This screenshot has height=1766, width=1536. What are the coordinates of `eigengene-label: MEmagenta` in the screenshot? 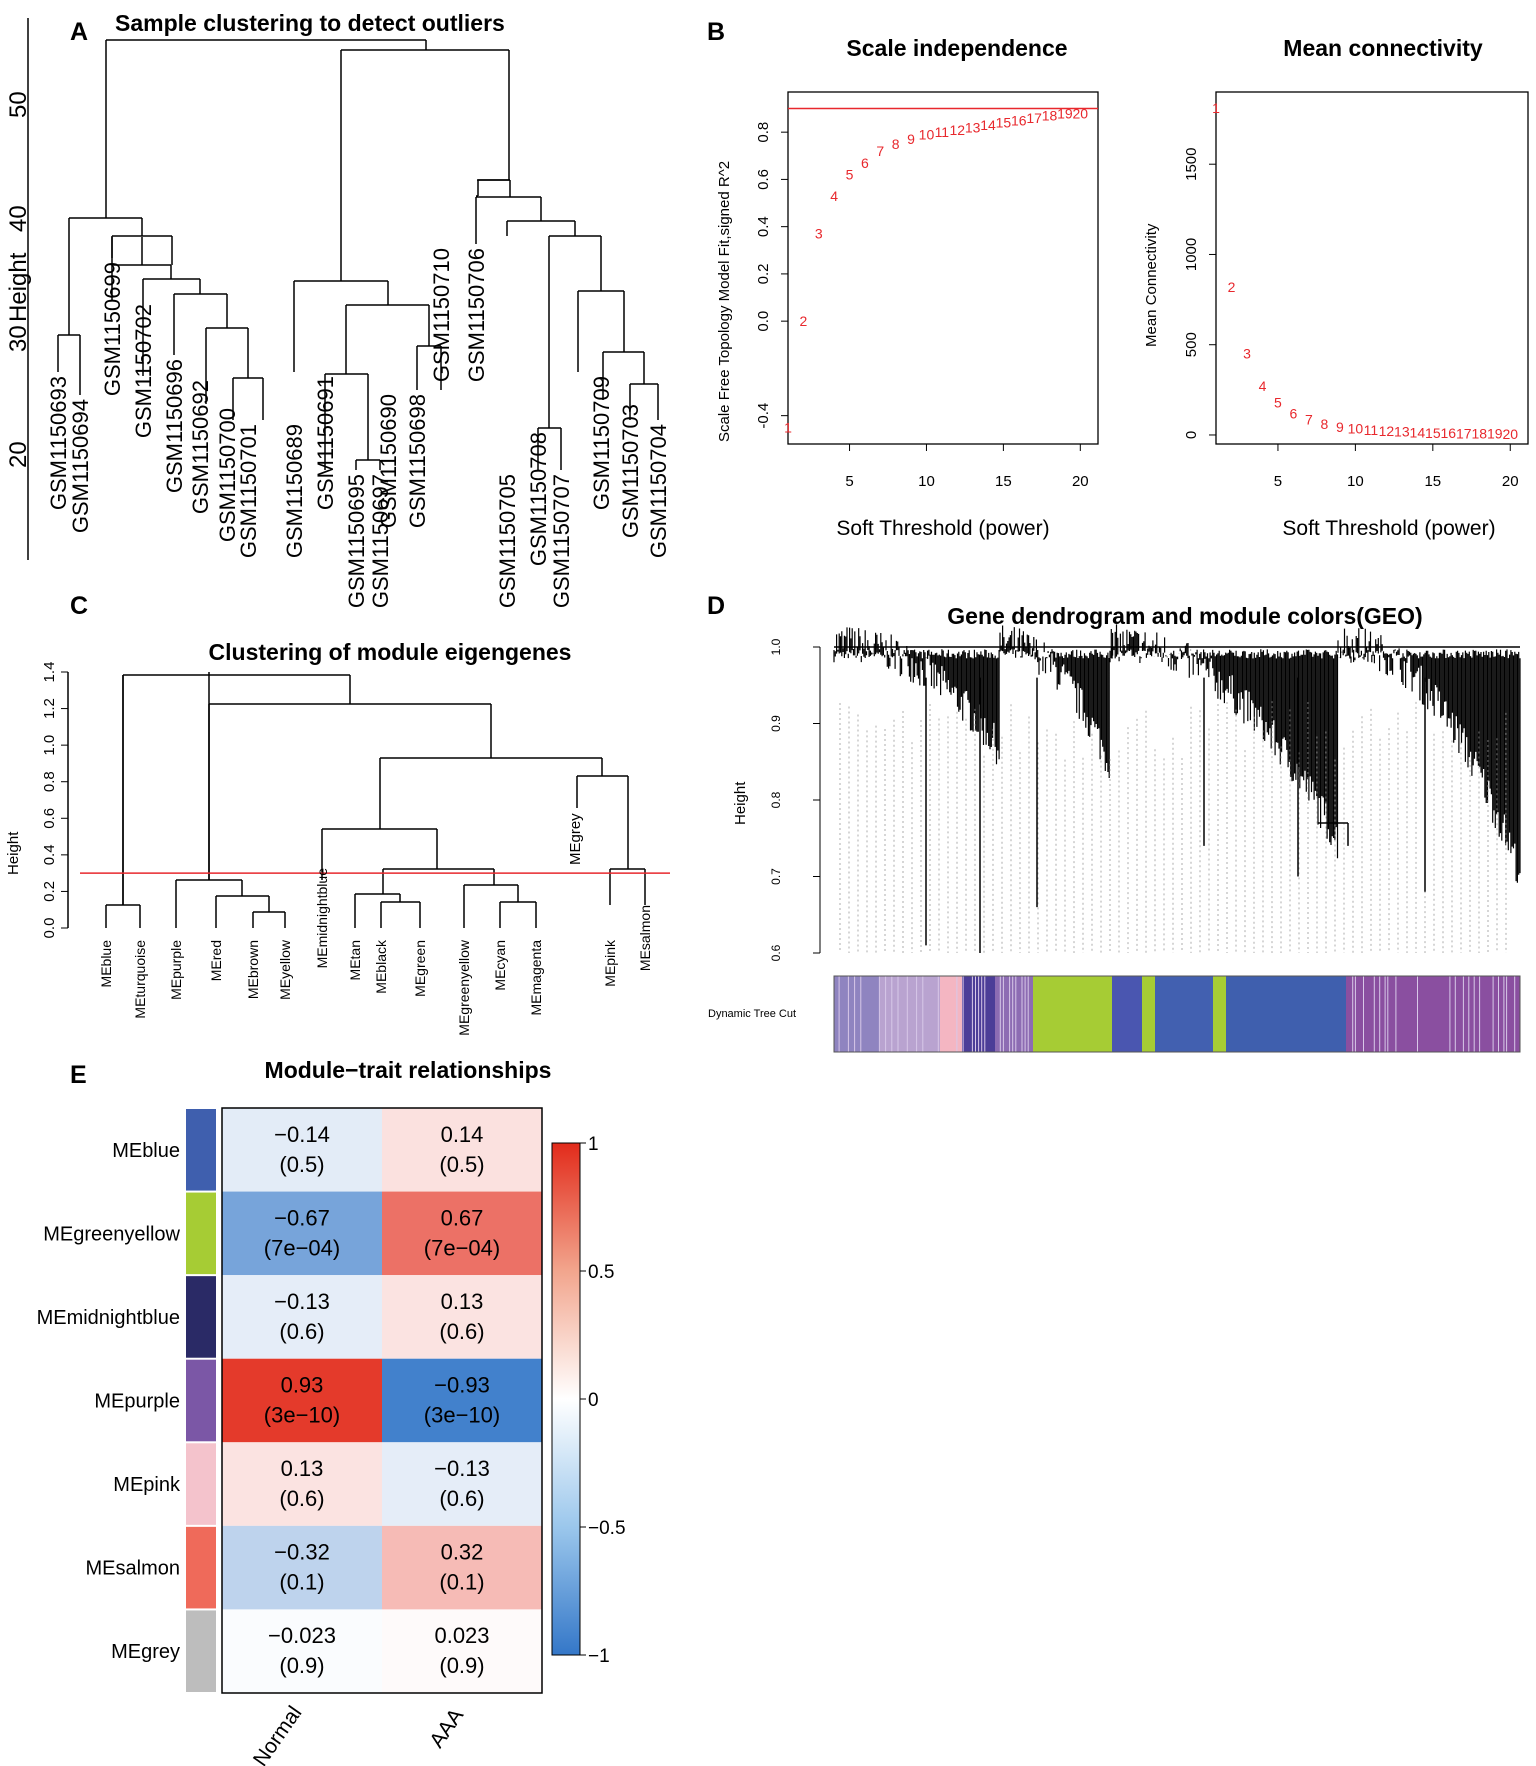 It's located at (536, 978).